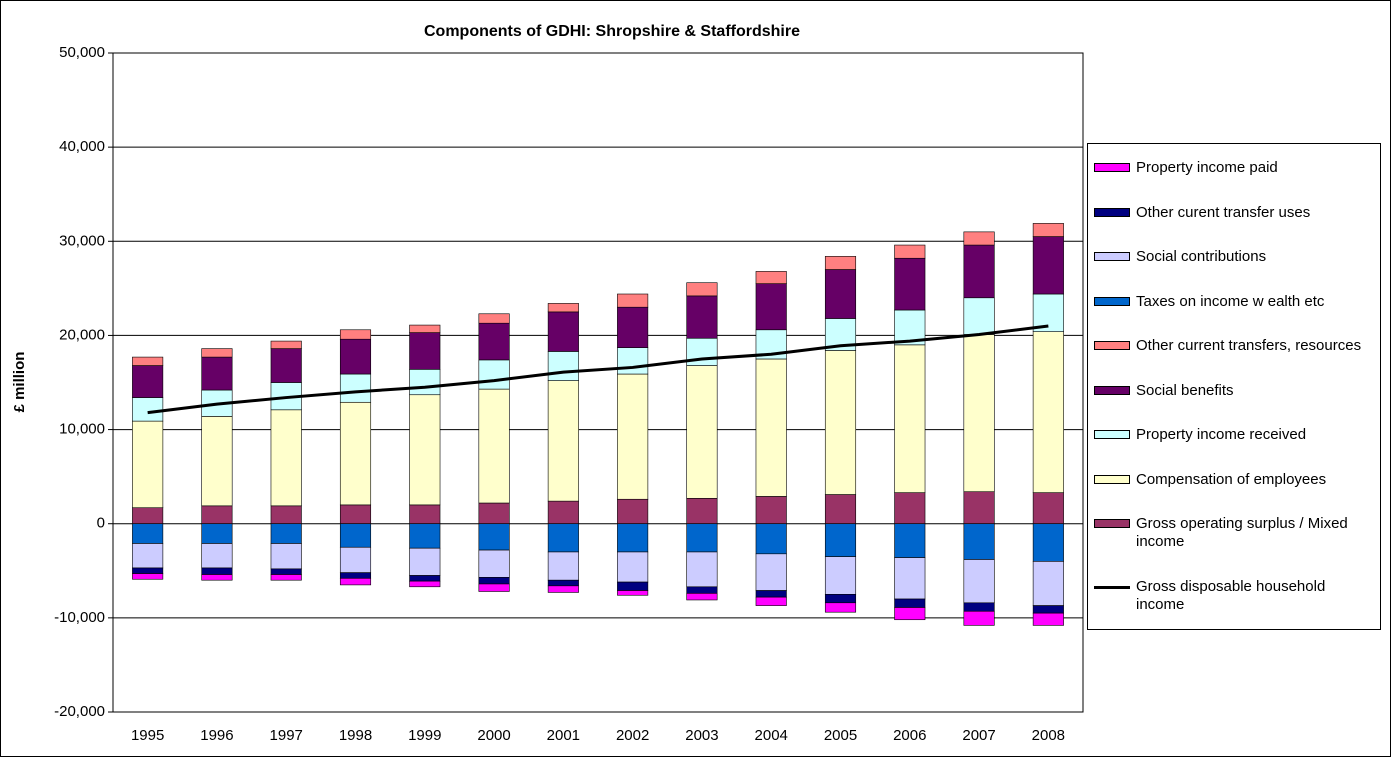 This screenshot has width=1391, height=757. What do you see at coordinates (598, 369) in the screenshot?
I see `line-series` at bounding box center [598, 369].